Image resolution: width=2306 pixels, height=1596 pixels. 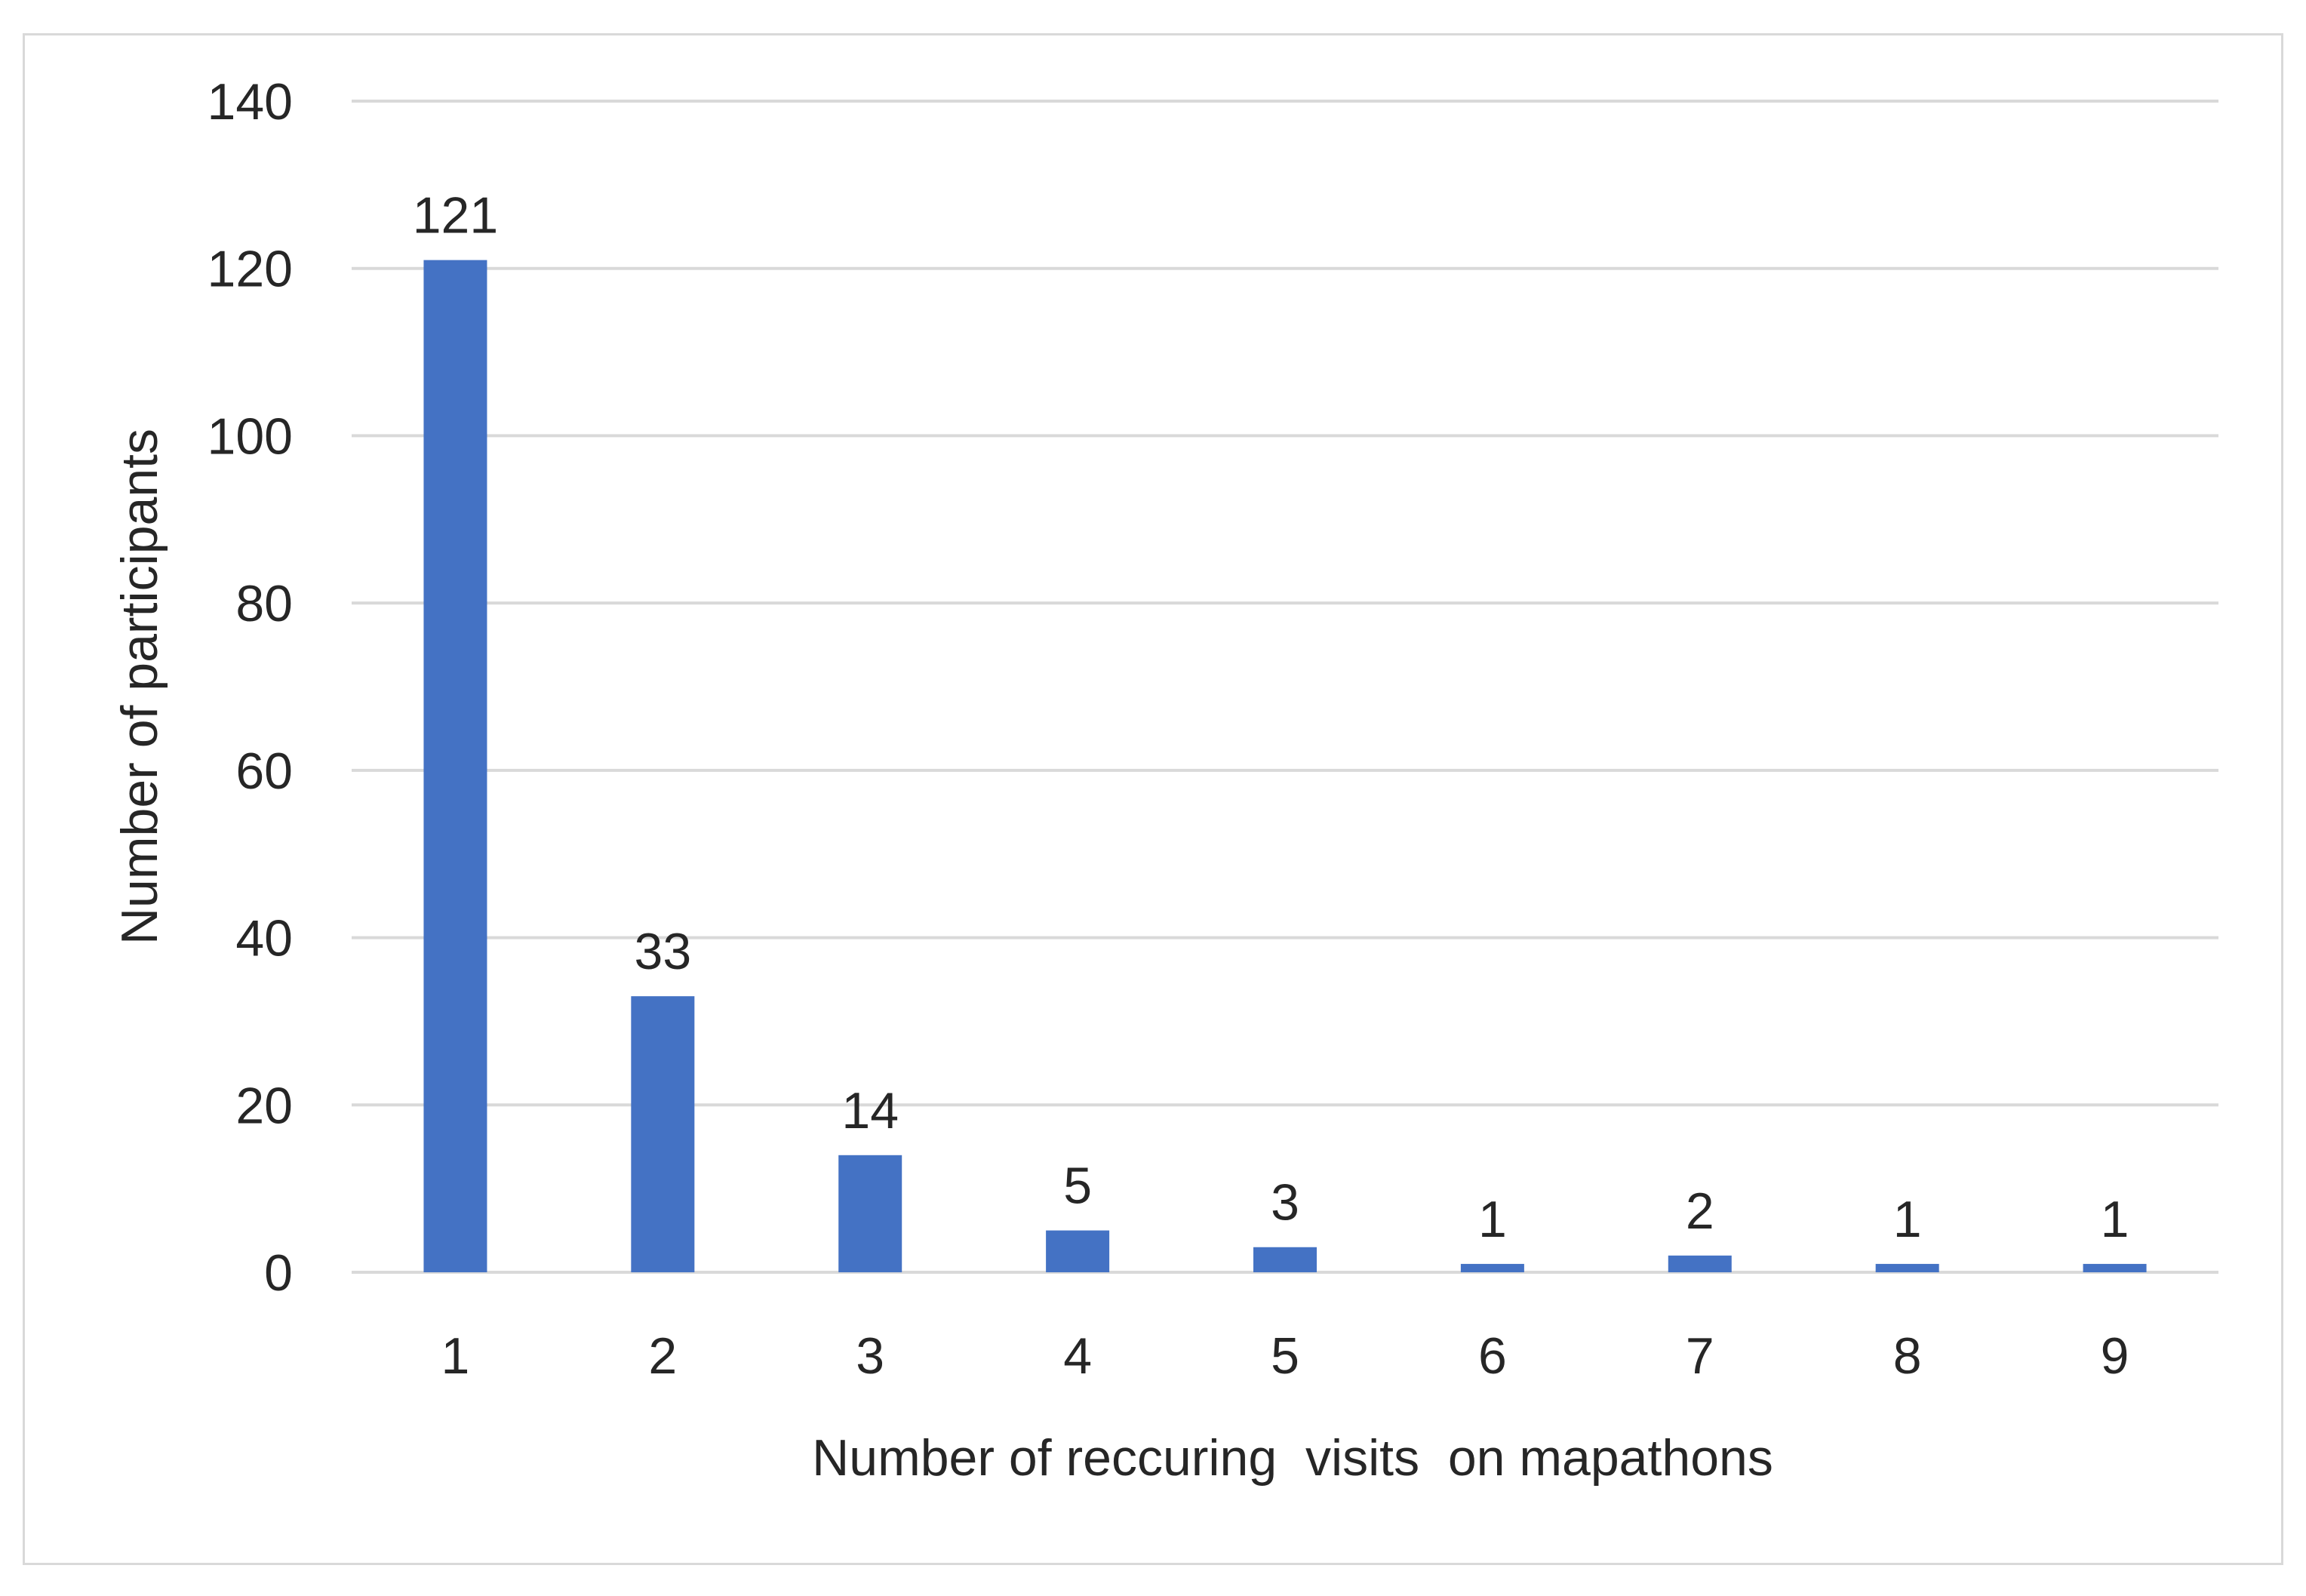 I want to click on y-tick-label: 140, so click(x=251, y=102).